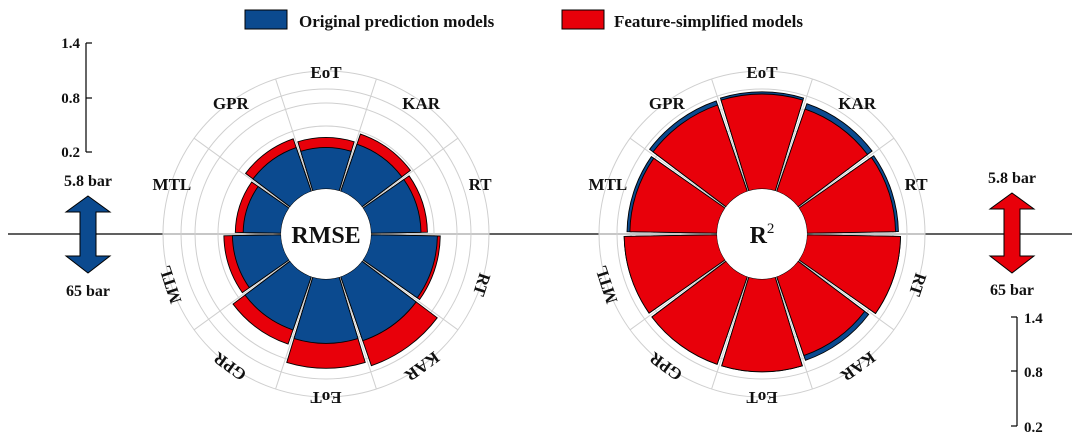 Image resolution: width=1080 pixels, height=444 pixels. I want to click on legend-label-original: Original prediction models, so click(397, 21).